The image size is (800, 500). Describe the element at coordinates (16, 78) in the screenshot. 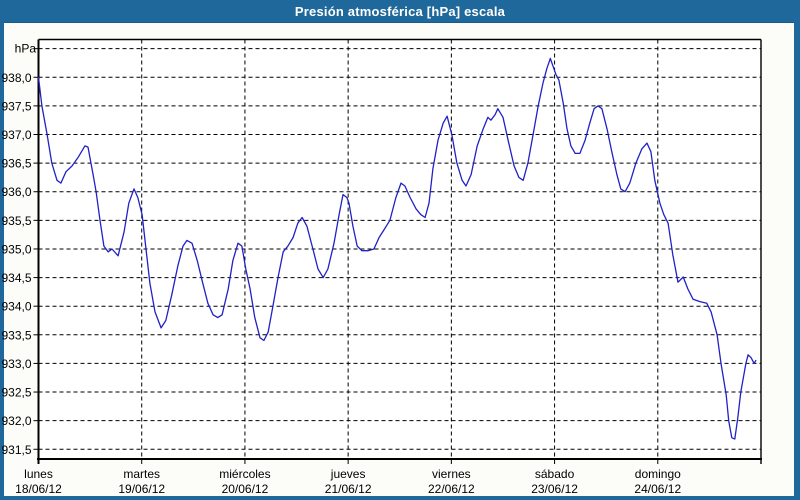

I see `y-tick-label: 938,0` at that location.